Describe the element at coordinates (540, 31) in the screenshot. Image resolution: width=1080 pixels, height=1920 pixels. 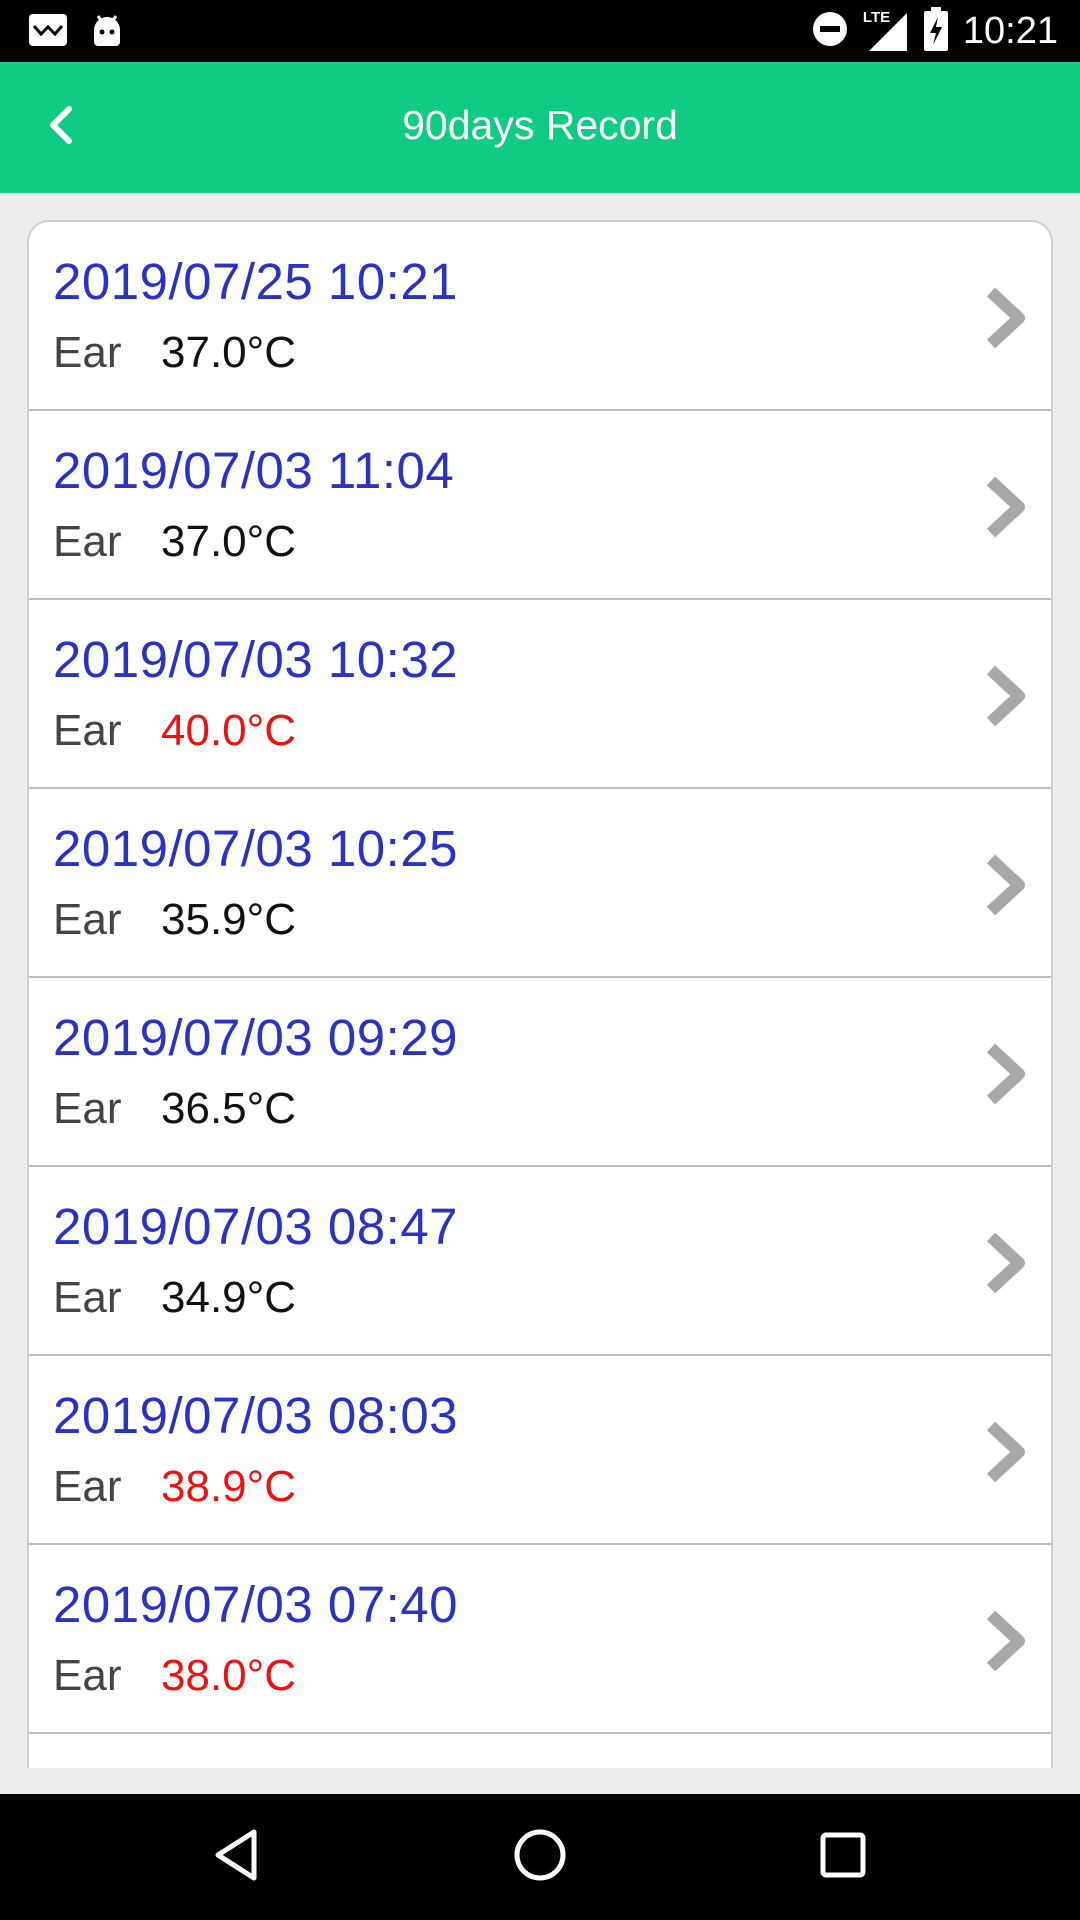
I see `status-bar: LTE 10:21` at that location.